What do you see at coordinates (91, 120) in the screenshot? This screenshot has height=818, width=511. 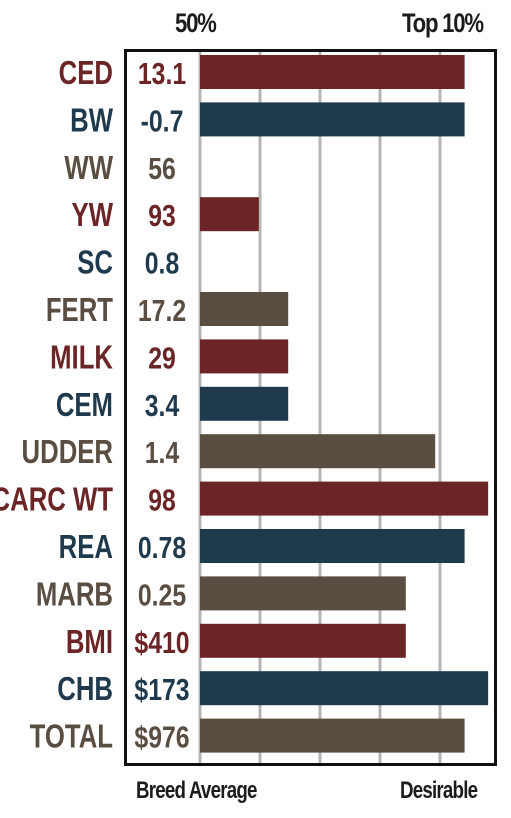 I see `category-label-bw: BW` at bounding box center [91, 120].